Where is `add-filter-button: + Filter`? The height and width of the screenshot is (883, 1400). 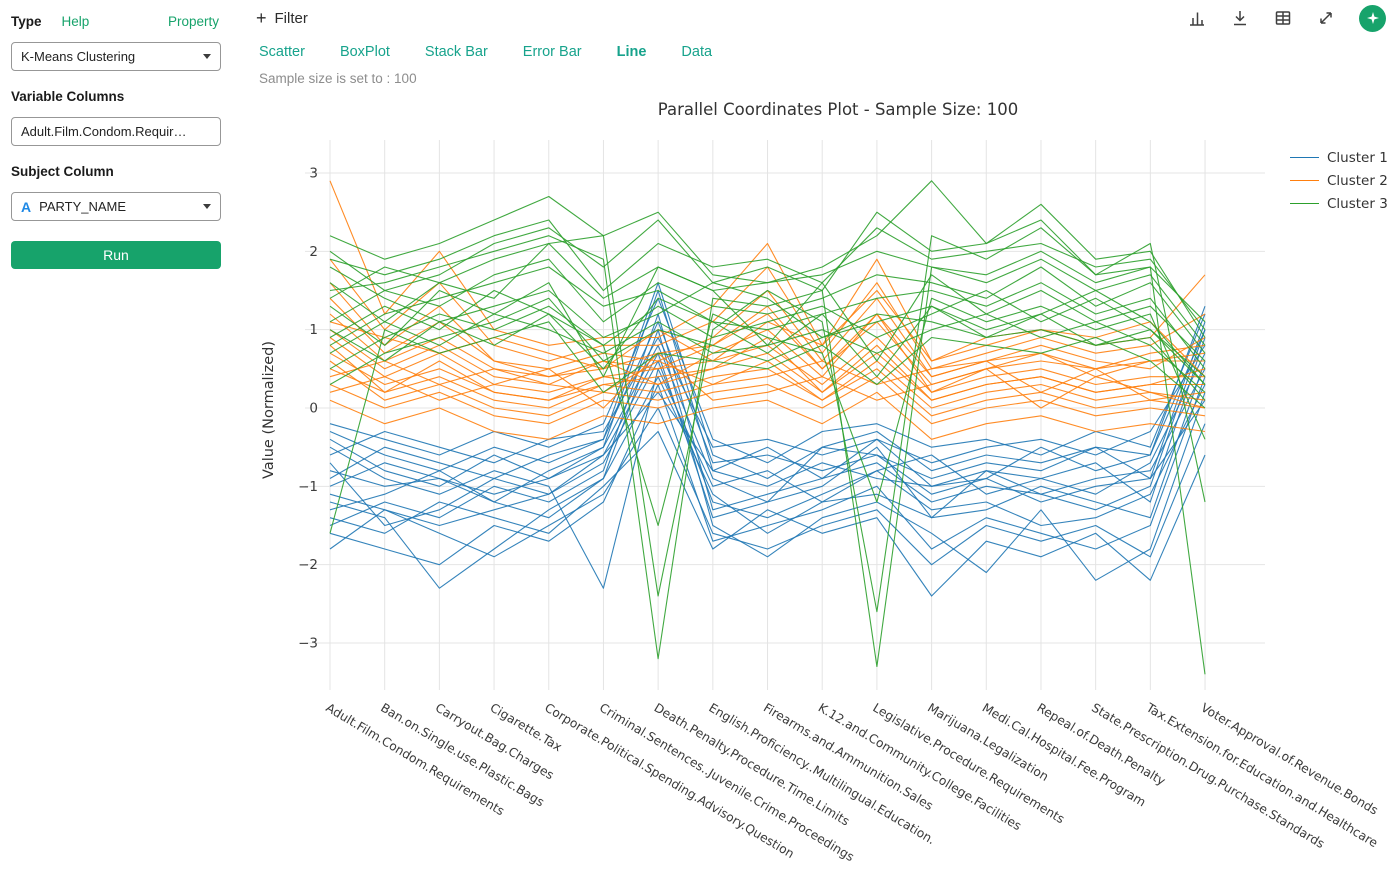
add-filter-button: + Filter is located at coordinates (282, 18).